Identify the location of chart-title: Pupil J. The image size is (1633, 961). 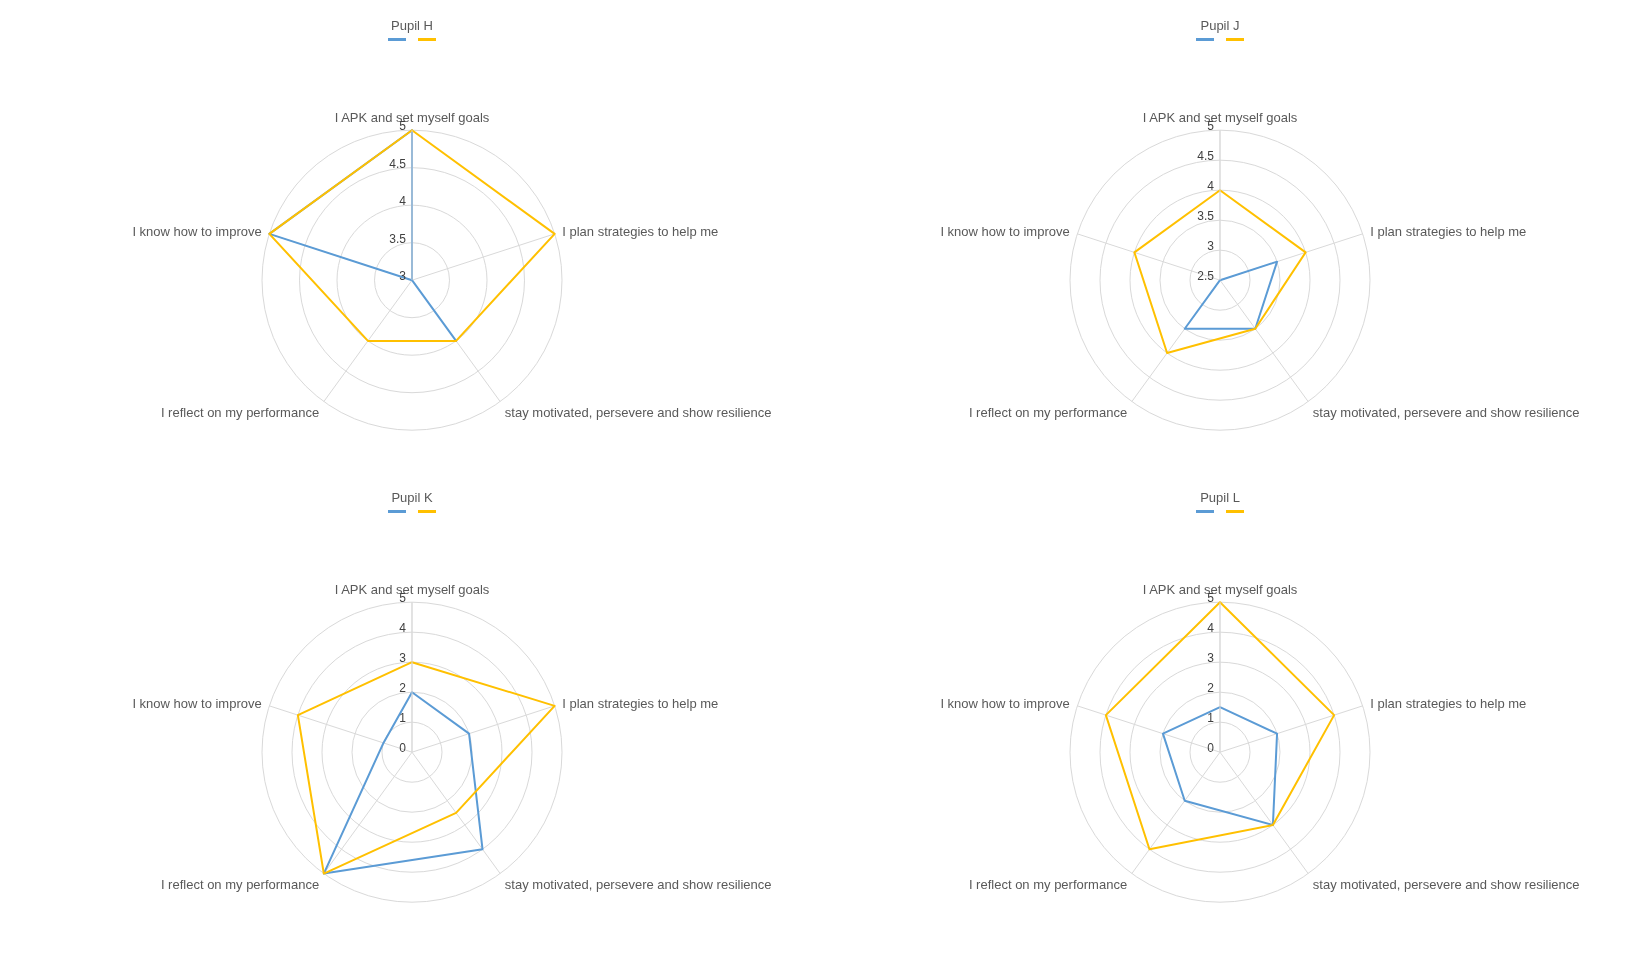
(1220, 26).